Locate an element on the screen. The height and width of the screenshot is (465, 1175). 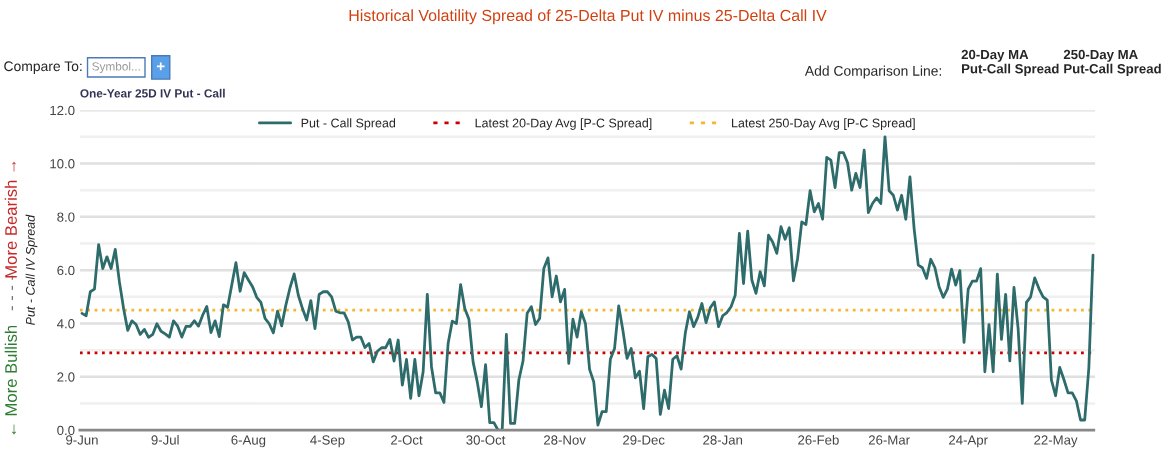
y-tick-label: 8.0 is located at coordinates (66, 217).